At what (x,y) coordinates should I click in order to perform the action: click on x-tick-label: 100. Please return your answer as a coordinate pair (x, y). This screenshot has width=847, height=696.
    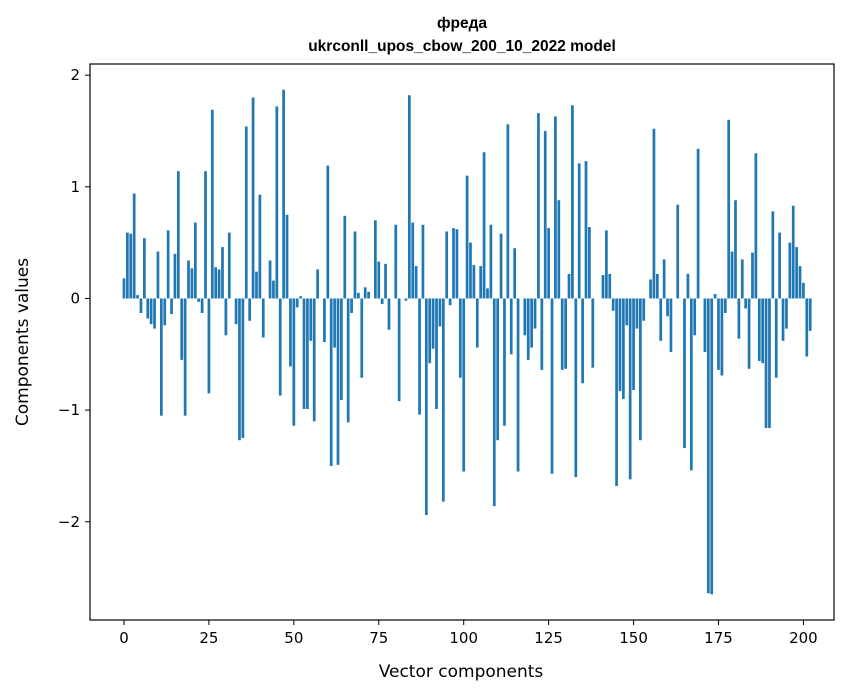
    Looking at the image, I should click on (463, 638).